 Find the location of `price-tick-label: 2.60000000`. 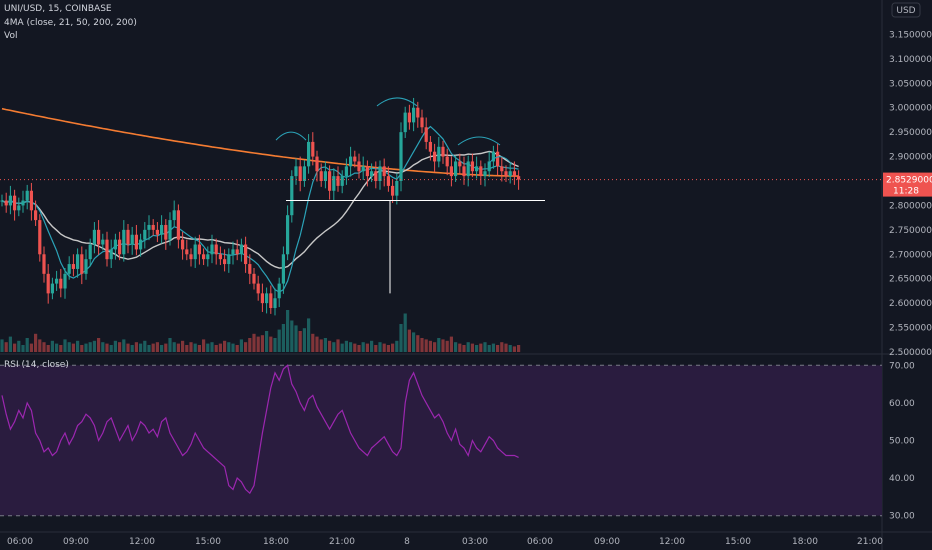

price-tick-label: 2.60000000 is located at coordinates (910, 304).